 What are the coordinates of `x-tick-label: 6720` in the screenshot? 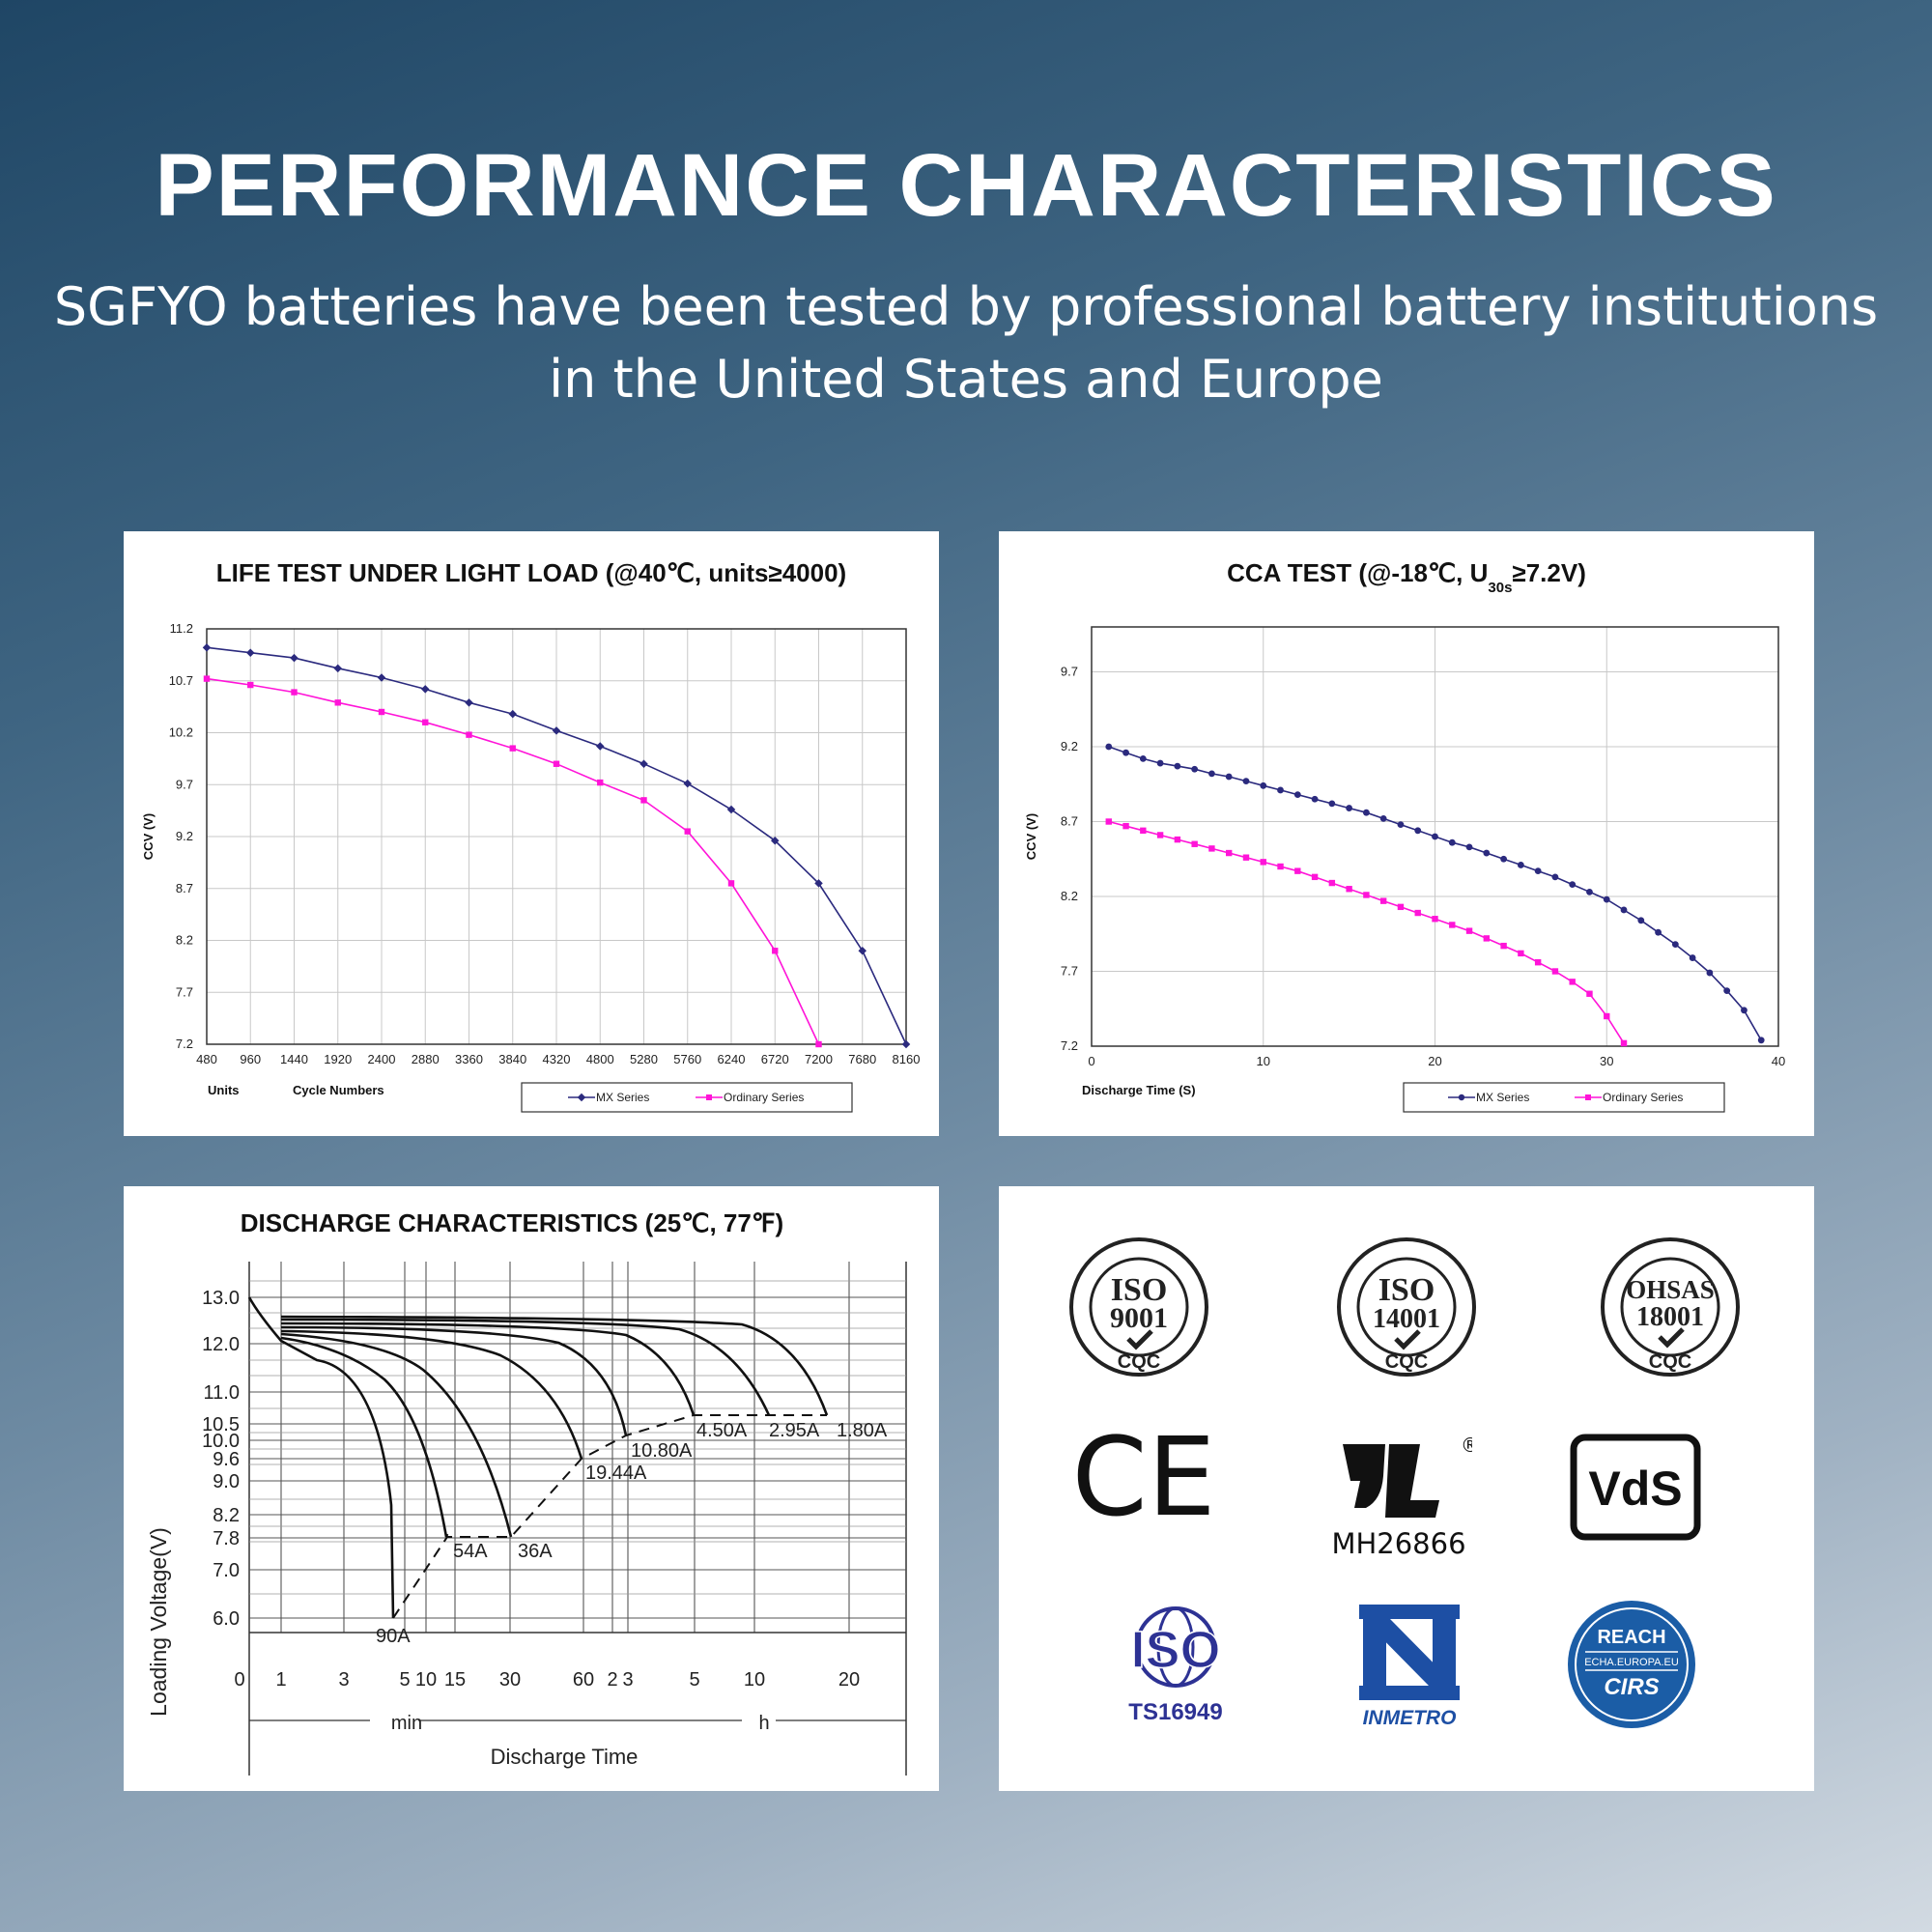 It's located at (775, 1059).